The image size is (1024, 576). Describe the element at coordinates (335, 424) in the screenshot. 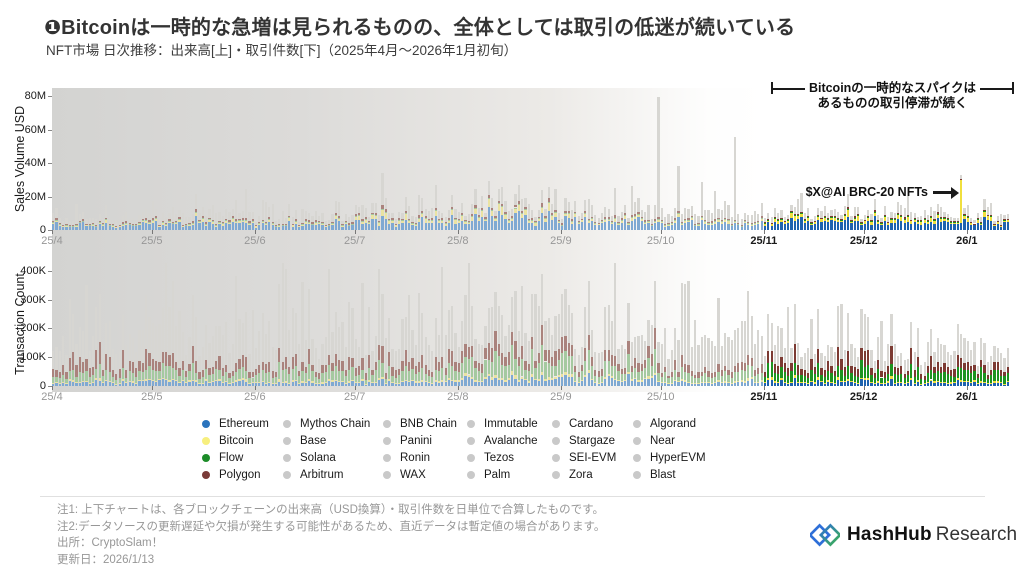

I see `legend-label: Mythos Chain` at that location.